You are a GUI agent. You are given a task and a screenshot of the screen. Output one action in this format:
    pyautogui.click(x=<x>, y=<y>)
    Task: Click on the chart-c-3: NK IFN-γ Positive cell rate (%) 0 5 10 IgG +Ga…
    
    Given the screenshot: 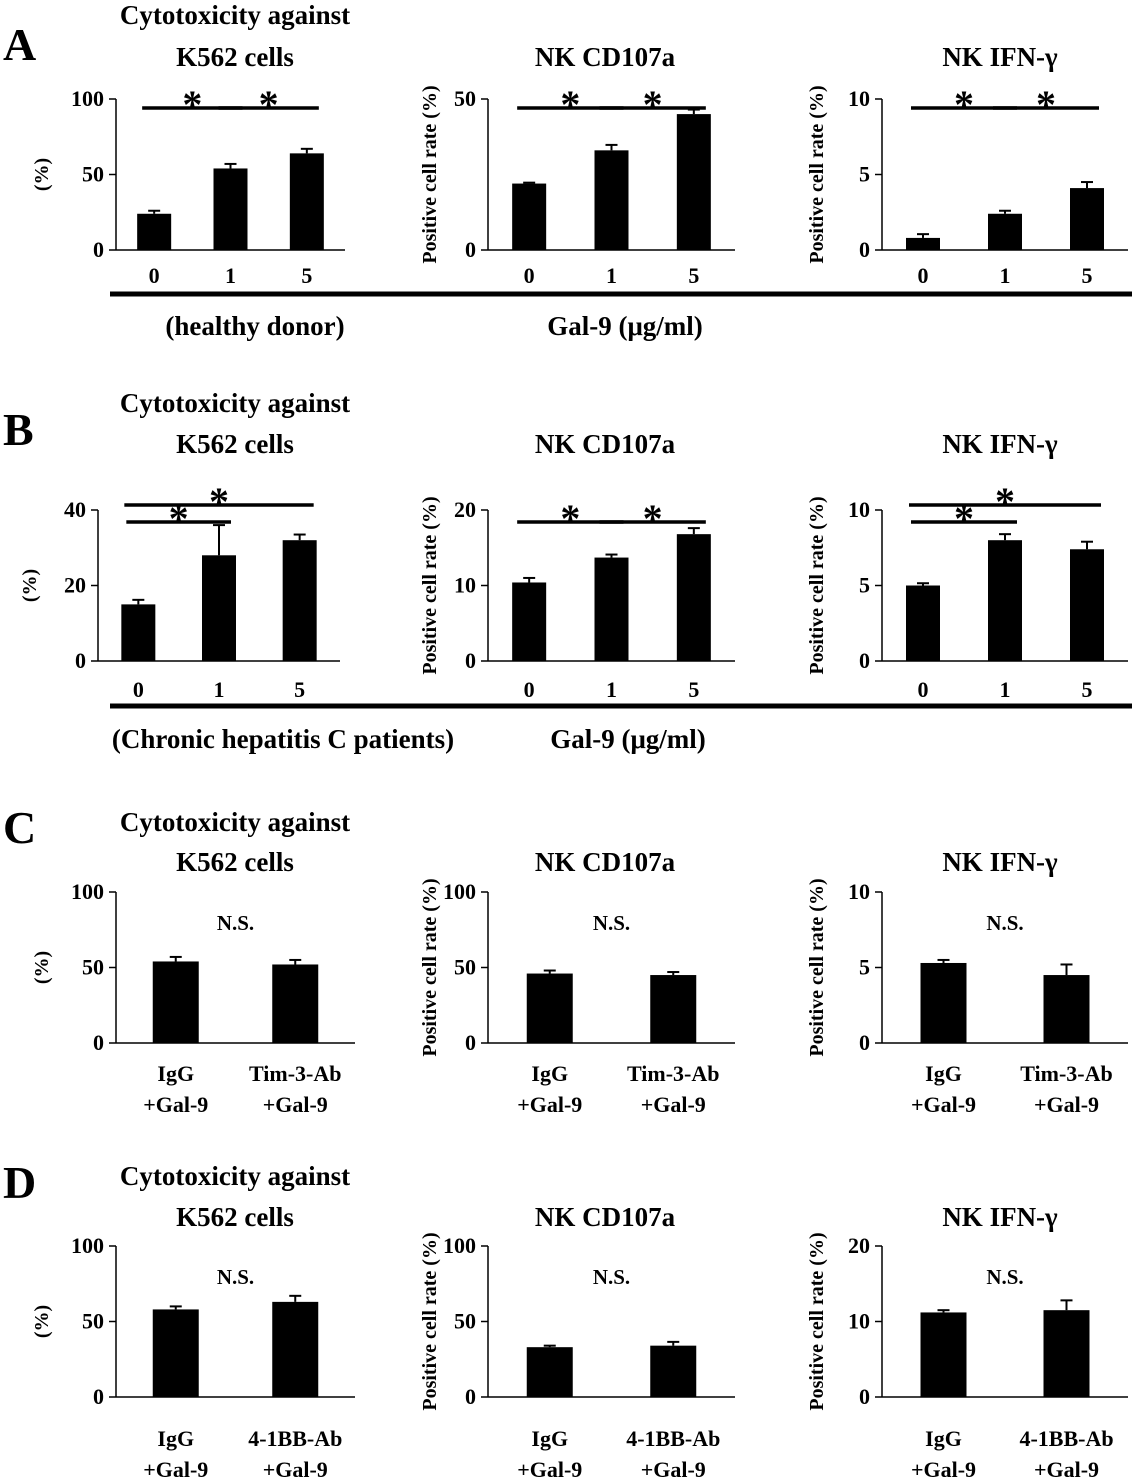 What is the action you would take?
    pyautogui.click(x=967, y=982)
    